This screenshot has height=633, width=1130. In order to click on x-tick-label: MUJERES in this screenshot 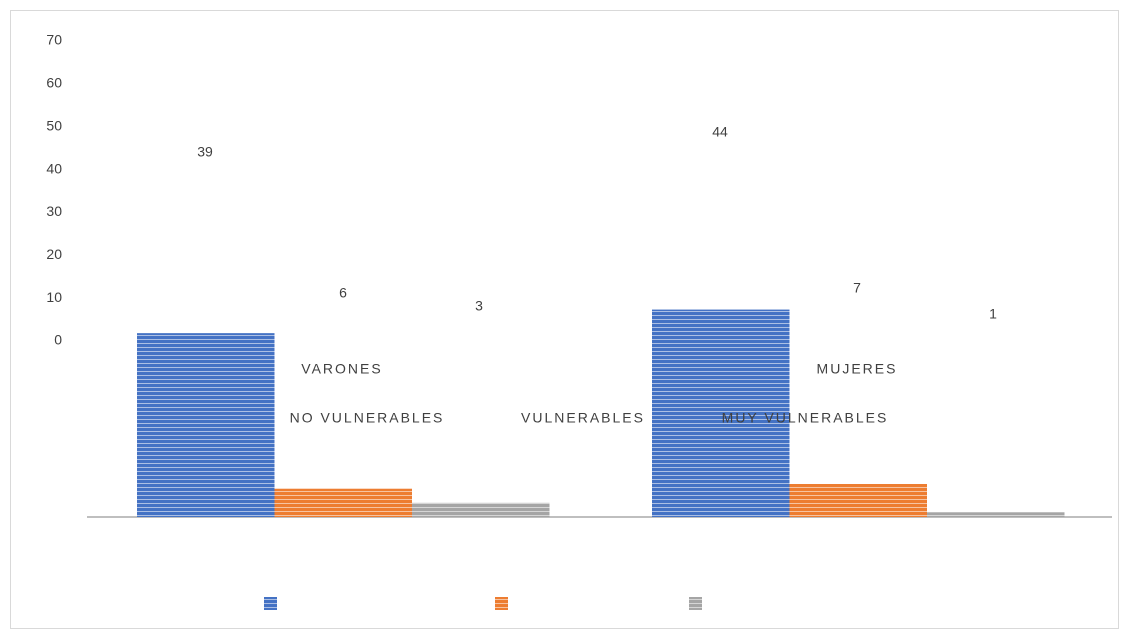, I will do `click(857, 369)`.